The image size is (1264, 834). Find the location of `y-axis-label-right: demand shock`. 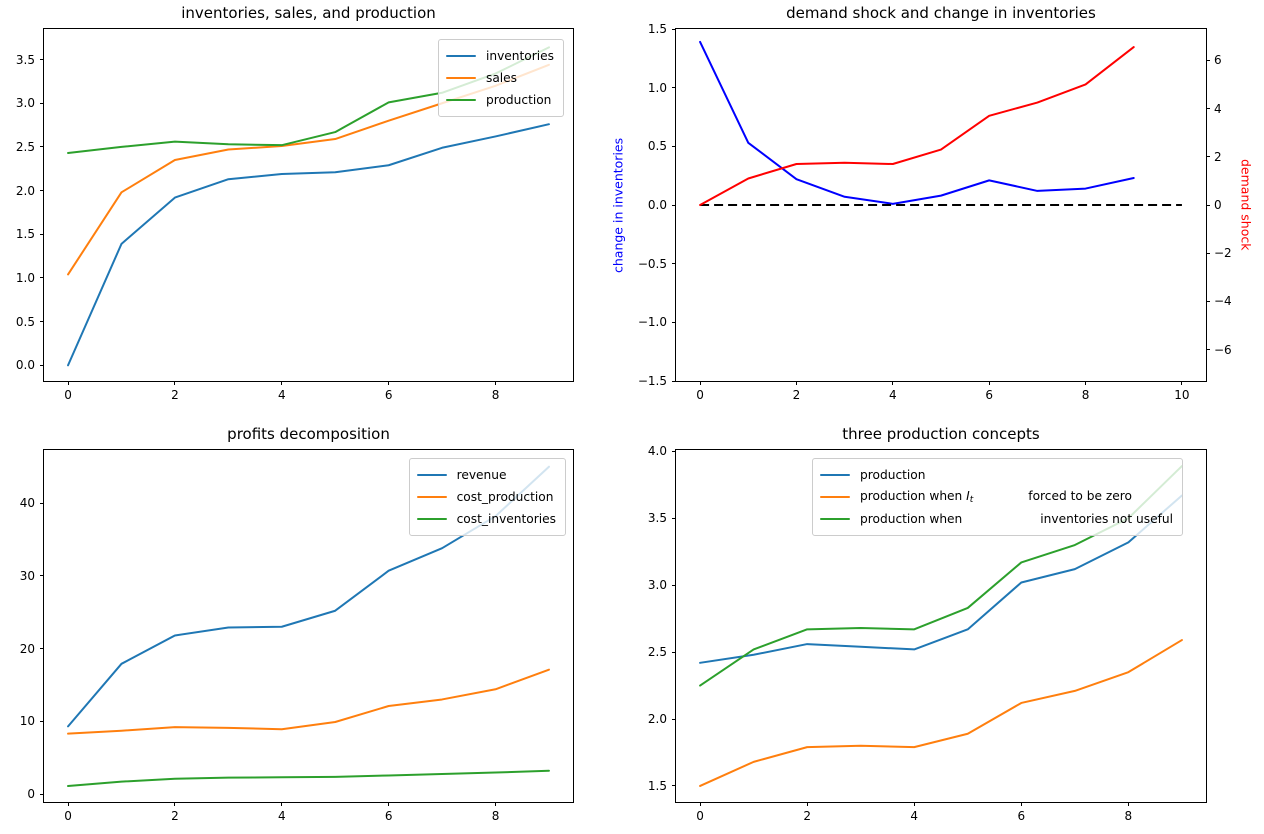

y-axis-label-right: demand shock is located at coordinates (1246, 205).